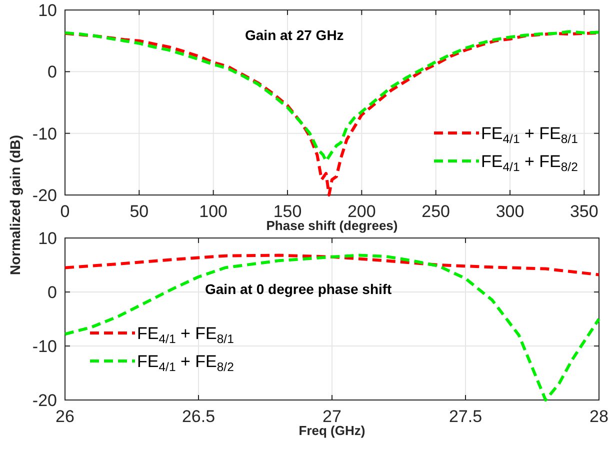 The image size is (610, 453). I want to click on x-tick-label: 26.5, so click(199, 416).